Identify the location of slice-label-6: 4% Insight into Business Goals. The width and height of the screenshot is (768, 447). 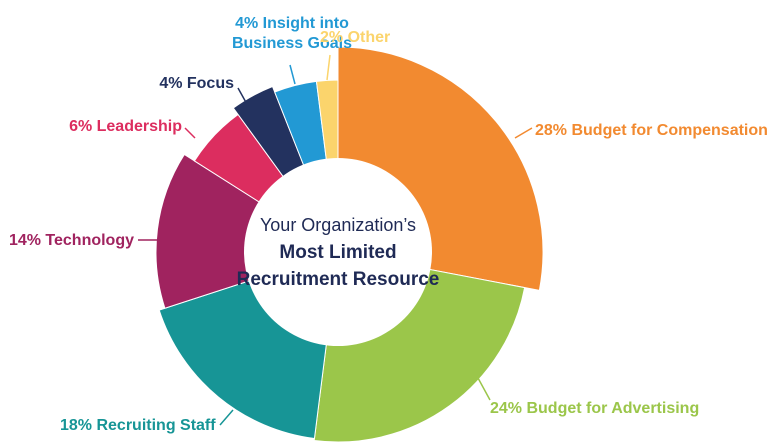
(292, 33).